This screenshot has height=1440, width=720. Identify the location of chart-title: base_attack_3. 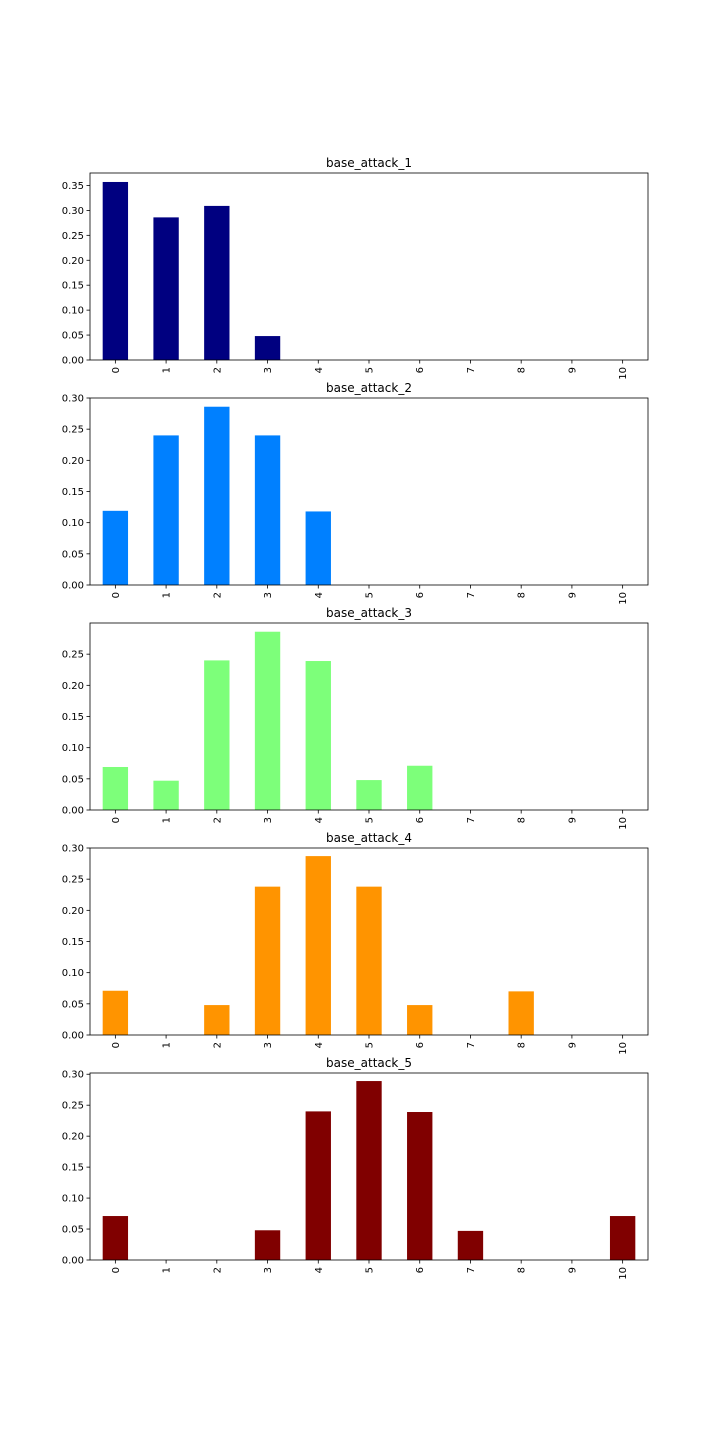
(369, 613).